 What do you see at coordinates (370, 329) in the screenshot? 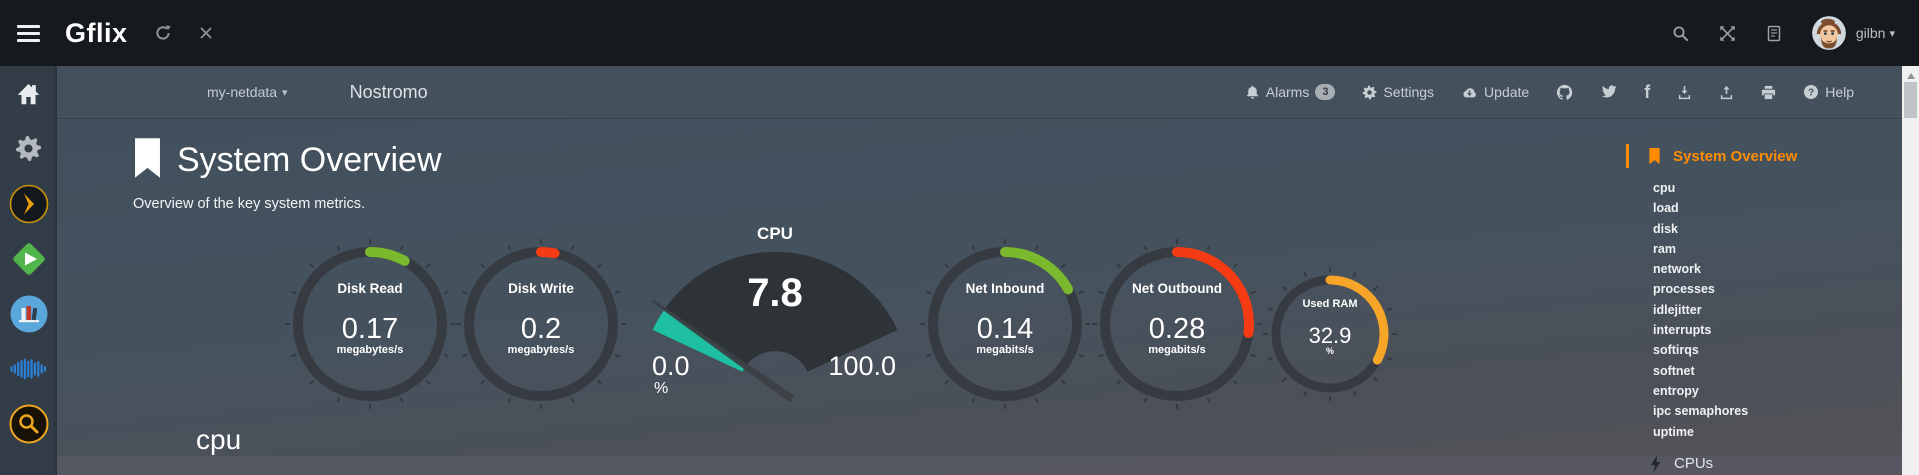
I see `gauge-value: 0.17` at bounding box center [370, 329].